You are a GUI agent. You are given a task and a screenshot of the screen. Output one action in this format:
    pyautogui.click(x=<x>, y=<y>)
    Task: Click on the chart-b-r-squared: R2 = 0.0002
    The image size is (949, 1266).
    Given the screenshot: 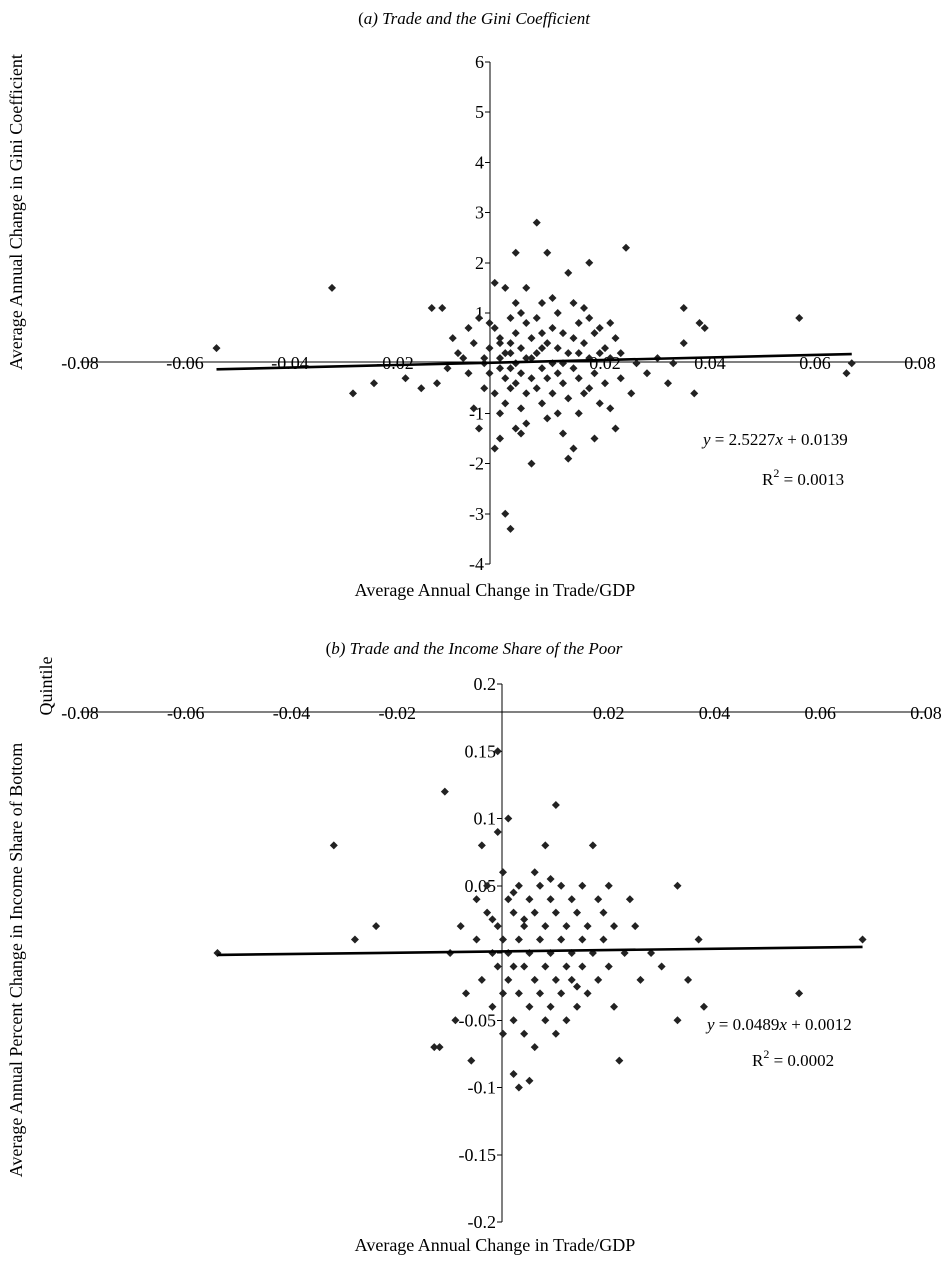 What is the action you would take?
    pyautogui.click(x=793, y=1058)
    